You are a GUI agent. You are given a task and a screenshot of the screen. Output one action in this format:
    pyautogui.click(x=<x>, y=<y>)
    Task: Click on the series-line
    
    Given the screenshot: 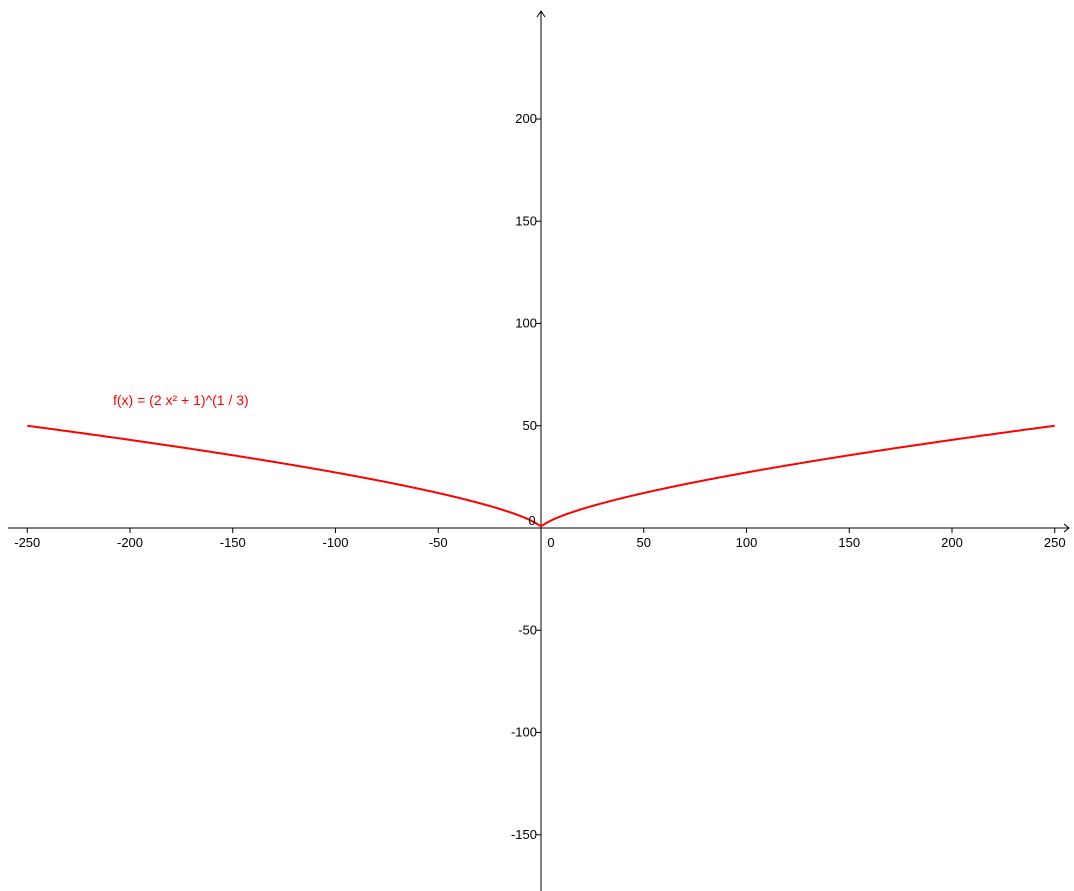 What is the action you would take?
    pyautogui.click(x=541, y=475)
    